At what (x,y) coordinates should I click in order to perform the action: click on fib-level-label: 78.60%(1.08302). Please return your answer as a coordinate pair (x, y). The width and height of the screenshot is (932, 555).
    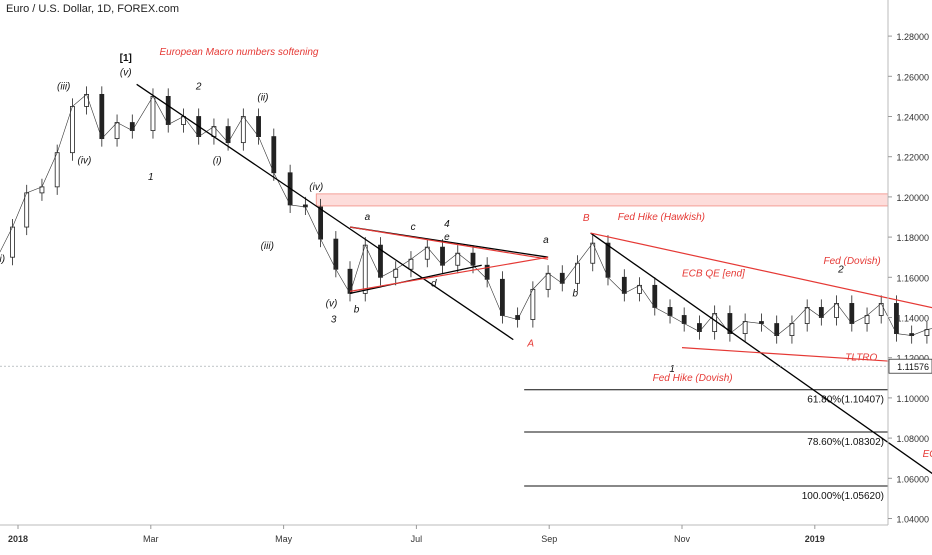
    Looking at the image, I should click on (845, 442).